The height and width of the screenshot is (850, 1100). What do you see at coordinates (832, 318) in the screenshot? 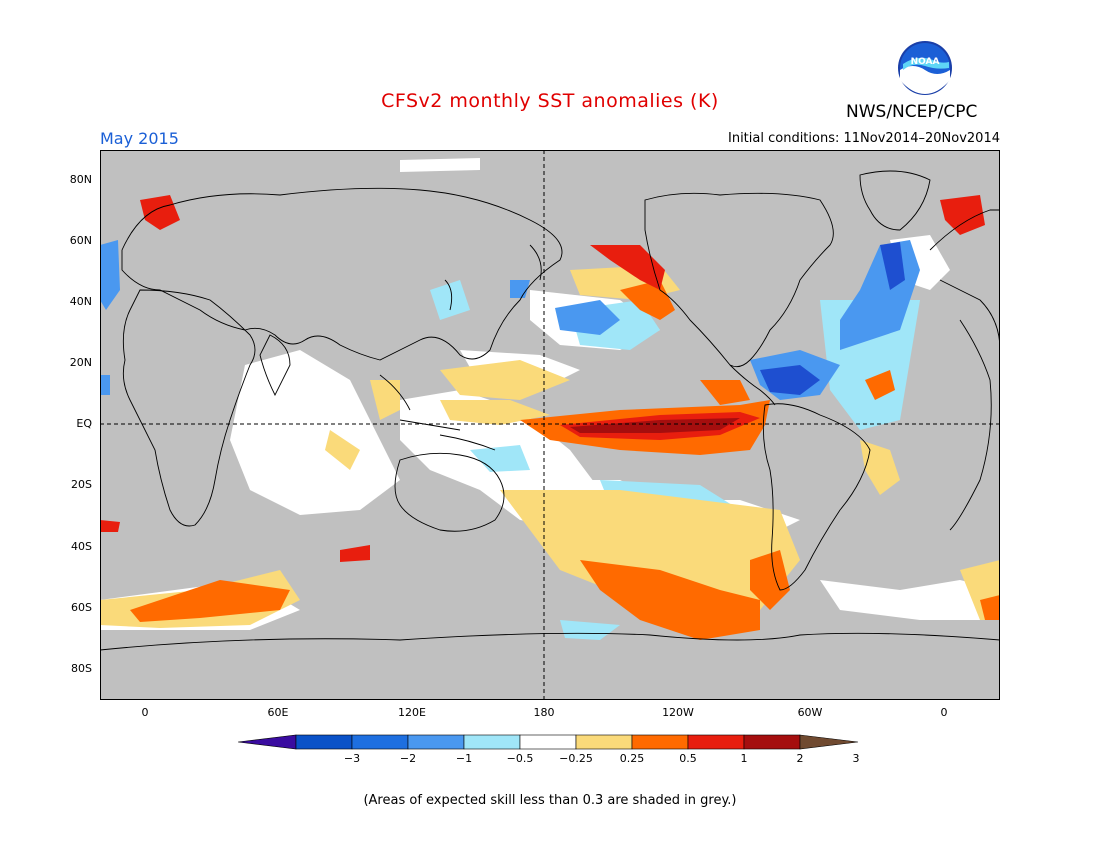
I see `strong-negative-anomaly-areas` at bounding box center [832, 318].